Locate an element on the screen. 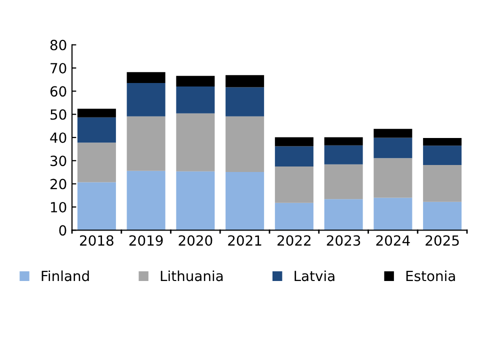  y-tick-label: 50 is located at coordinates (58, 114).